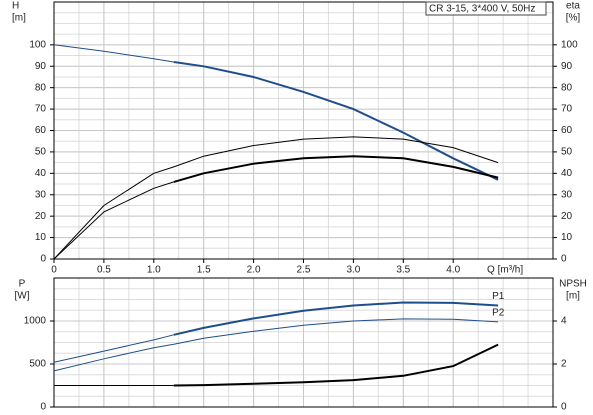 The image size is (593, 415). What do you see at coordinates (104, 270) in the screenshot?
I see `x-tick-label: 0.5` at bounding box center [104, 270].